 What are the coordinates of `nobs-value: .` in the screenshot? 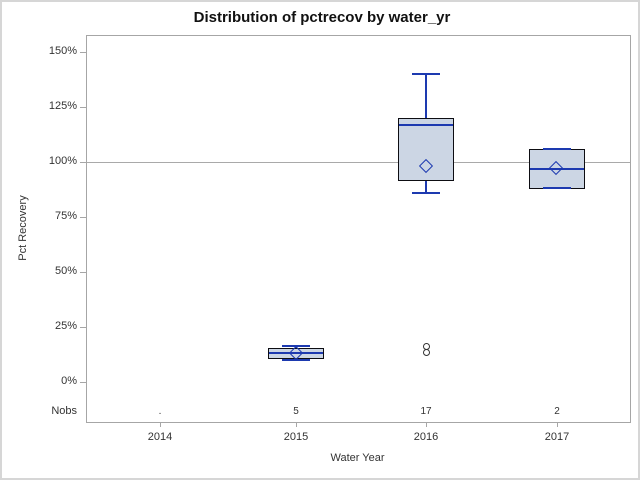 It's located at (160, 411).